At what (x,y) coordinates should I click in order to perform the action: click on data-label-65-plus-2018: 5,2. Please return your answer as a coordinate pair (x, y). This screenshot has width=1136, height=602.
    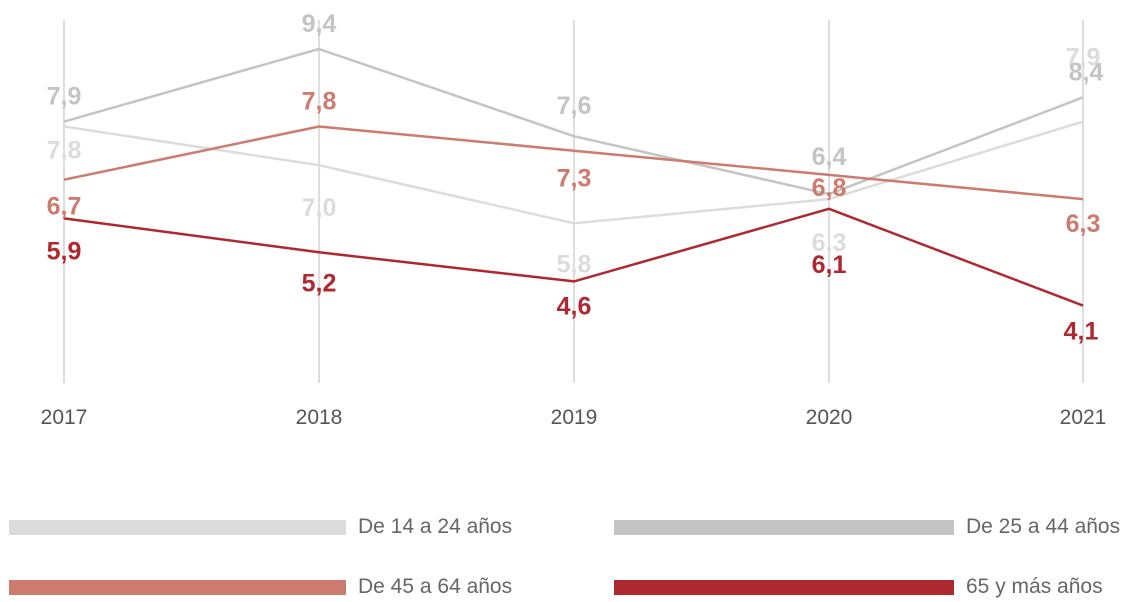
    Looking at the image, I should click on (319, 283).